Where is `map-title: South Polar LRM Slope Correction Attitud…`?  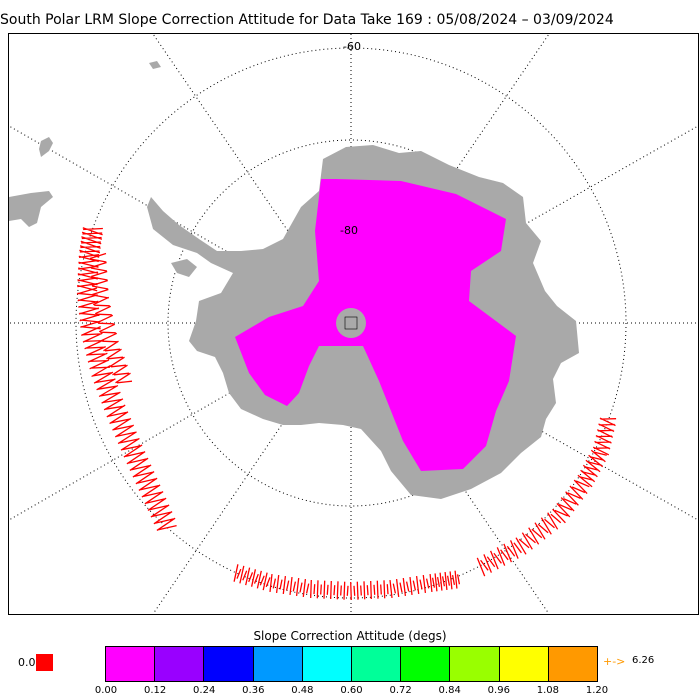
map-title: South Polar LRM Slope Correction Attitud… is located at coordinates (307, 20).